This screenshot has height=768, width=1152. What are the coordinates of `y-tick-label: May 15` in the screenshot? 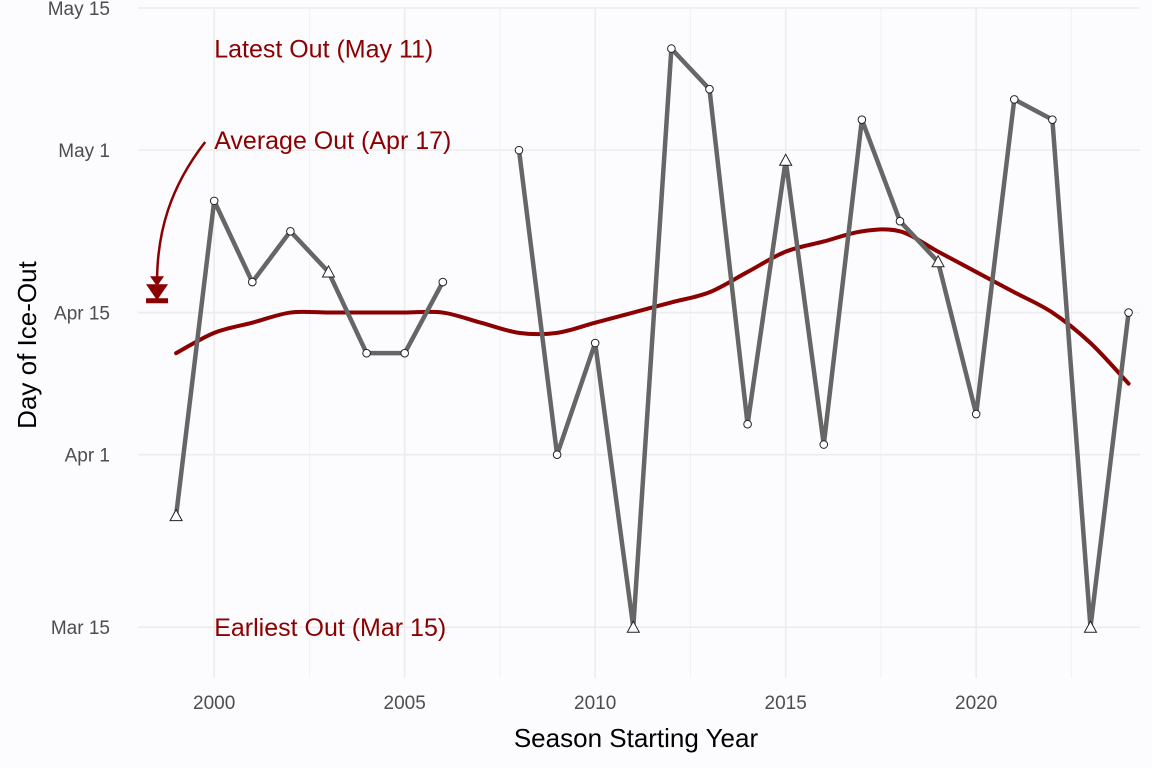 It's located at (79, 10).